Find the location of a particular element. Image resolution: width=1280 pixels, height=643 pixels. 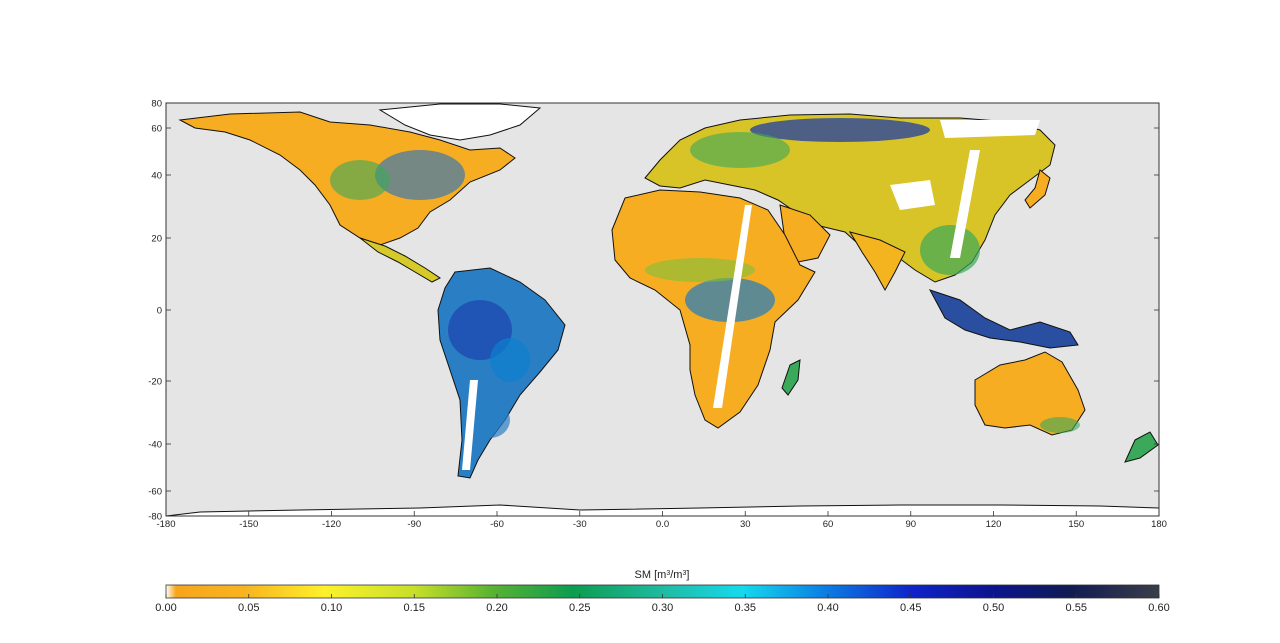

lat-tick-label: 40 is located at coordinates (156, 176).